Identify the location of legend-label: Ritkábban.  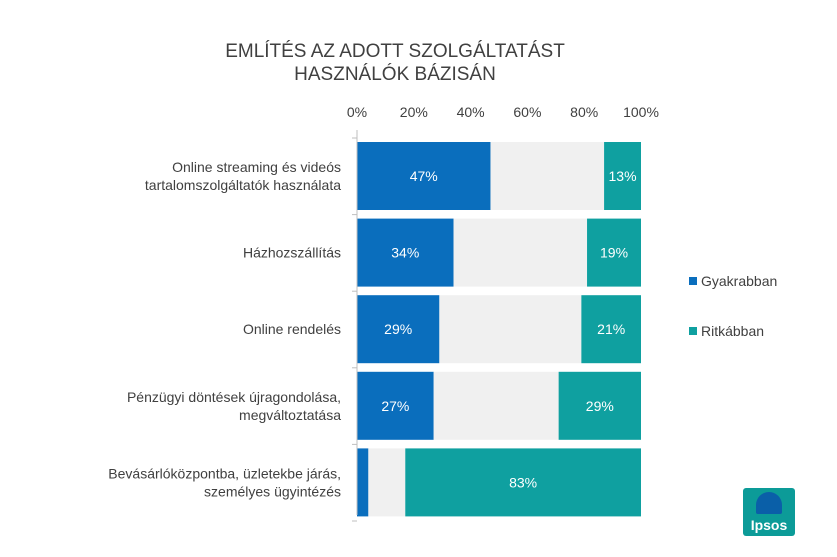
(732, 331).